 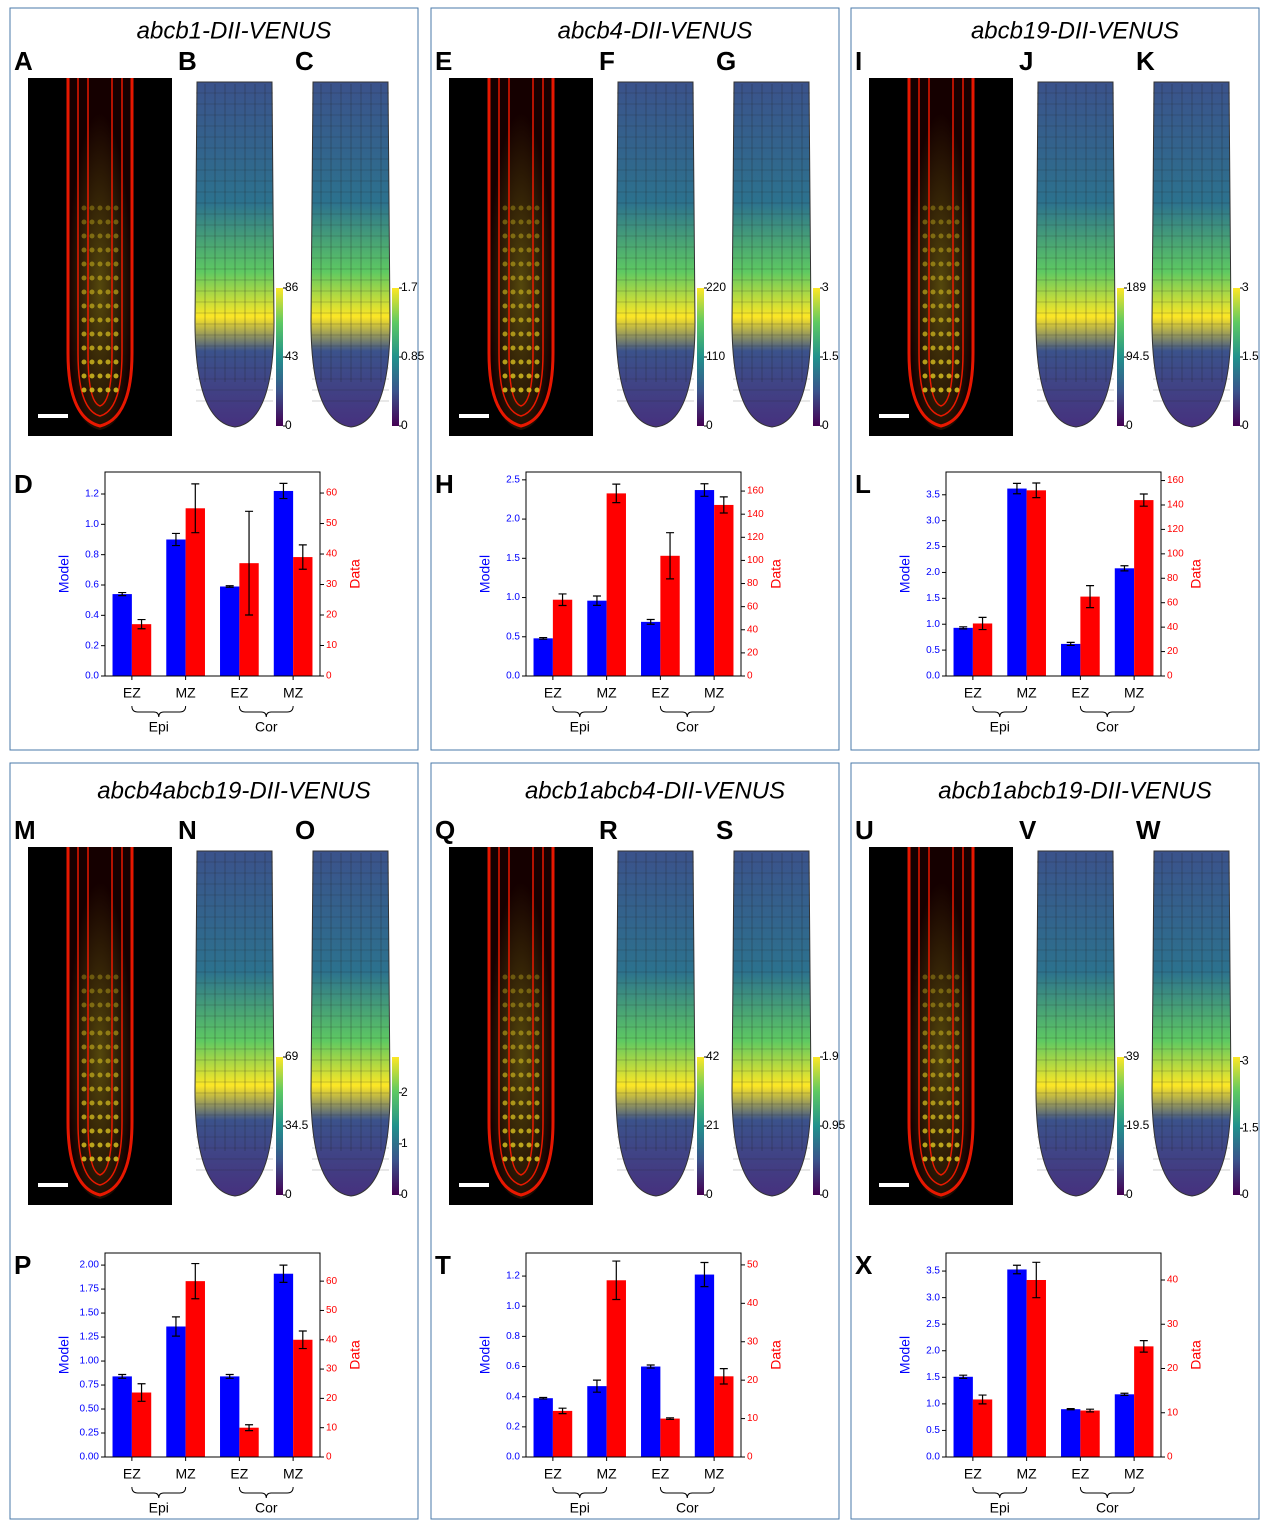 What do you see at coordinates (1173, 602) in the screenshot?
I see `y2-tick-label: 60` at bounding box center [1173, 602].